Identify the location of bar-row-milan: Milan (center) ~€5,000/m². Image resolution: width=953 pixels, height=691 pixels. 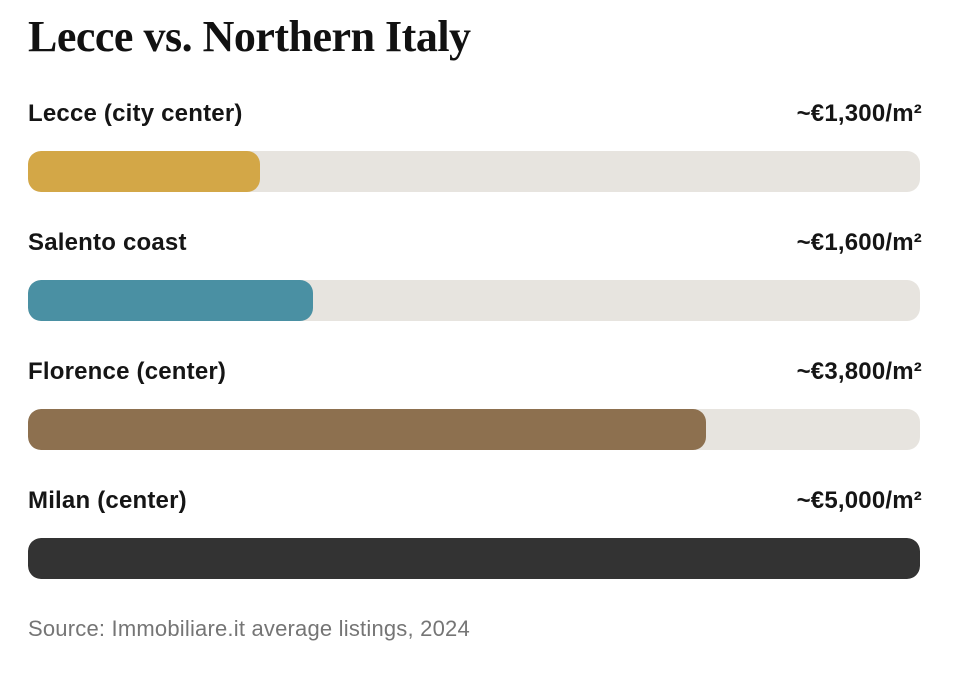
(475, 533).